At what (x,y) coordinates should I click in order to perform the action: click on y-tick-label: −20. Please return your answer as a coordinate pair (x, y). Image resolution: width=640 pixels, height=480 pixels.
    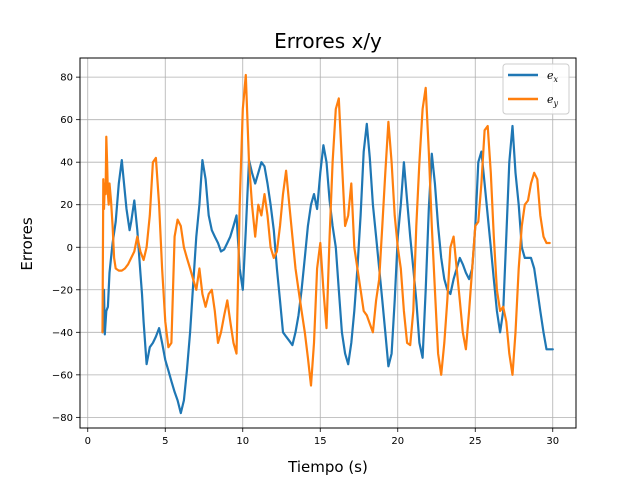
    Looking at the image, I should click on (62, 290).